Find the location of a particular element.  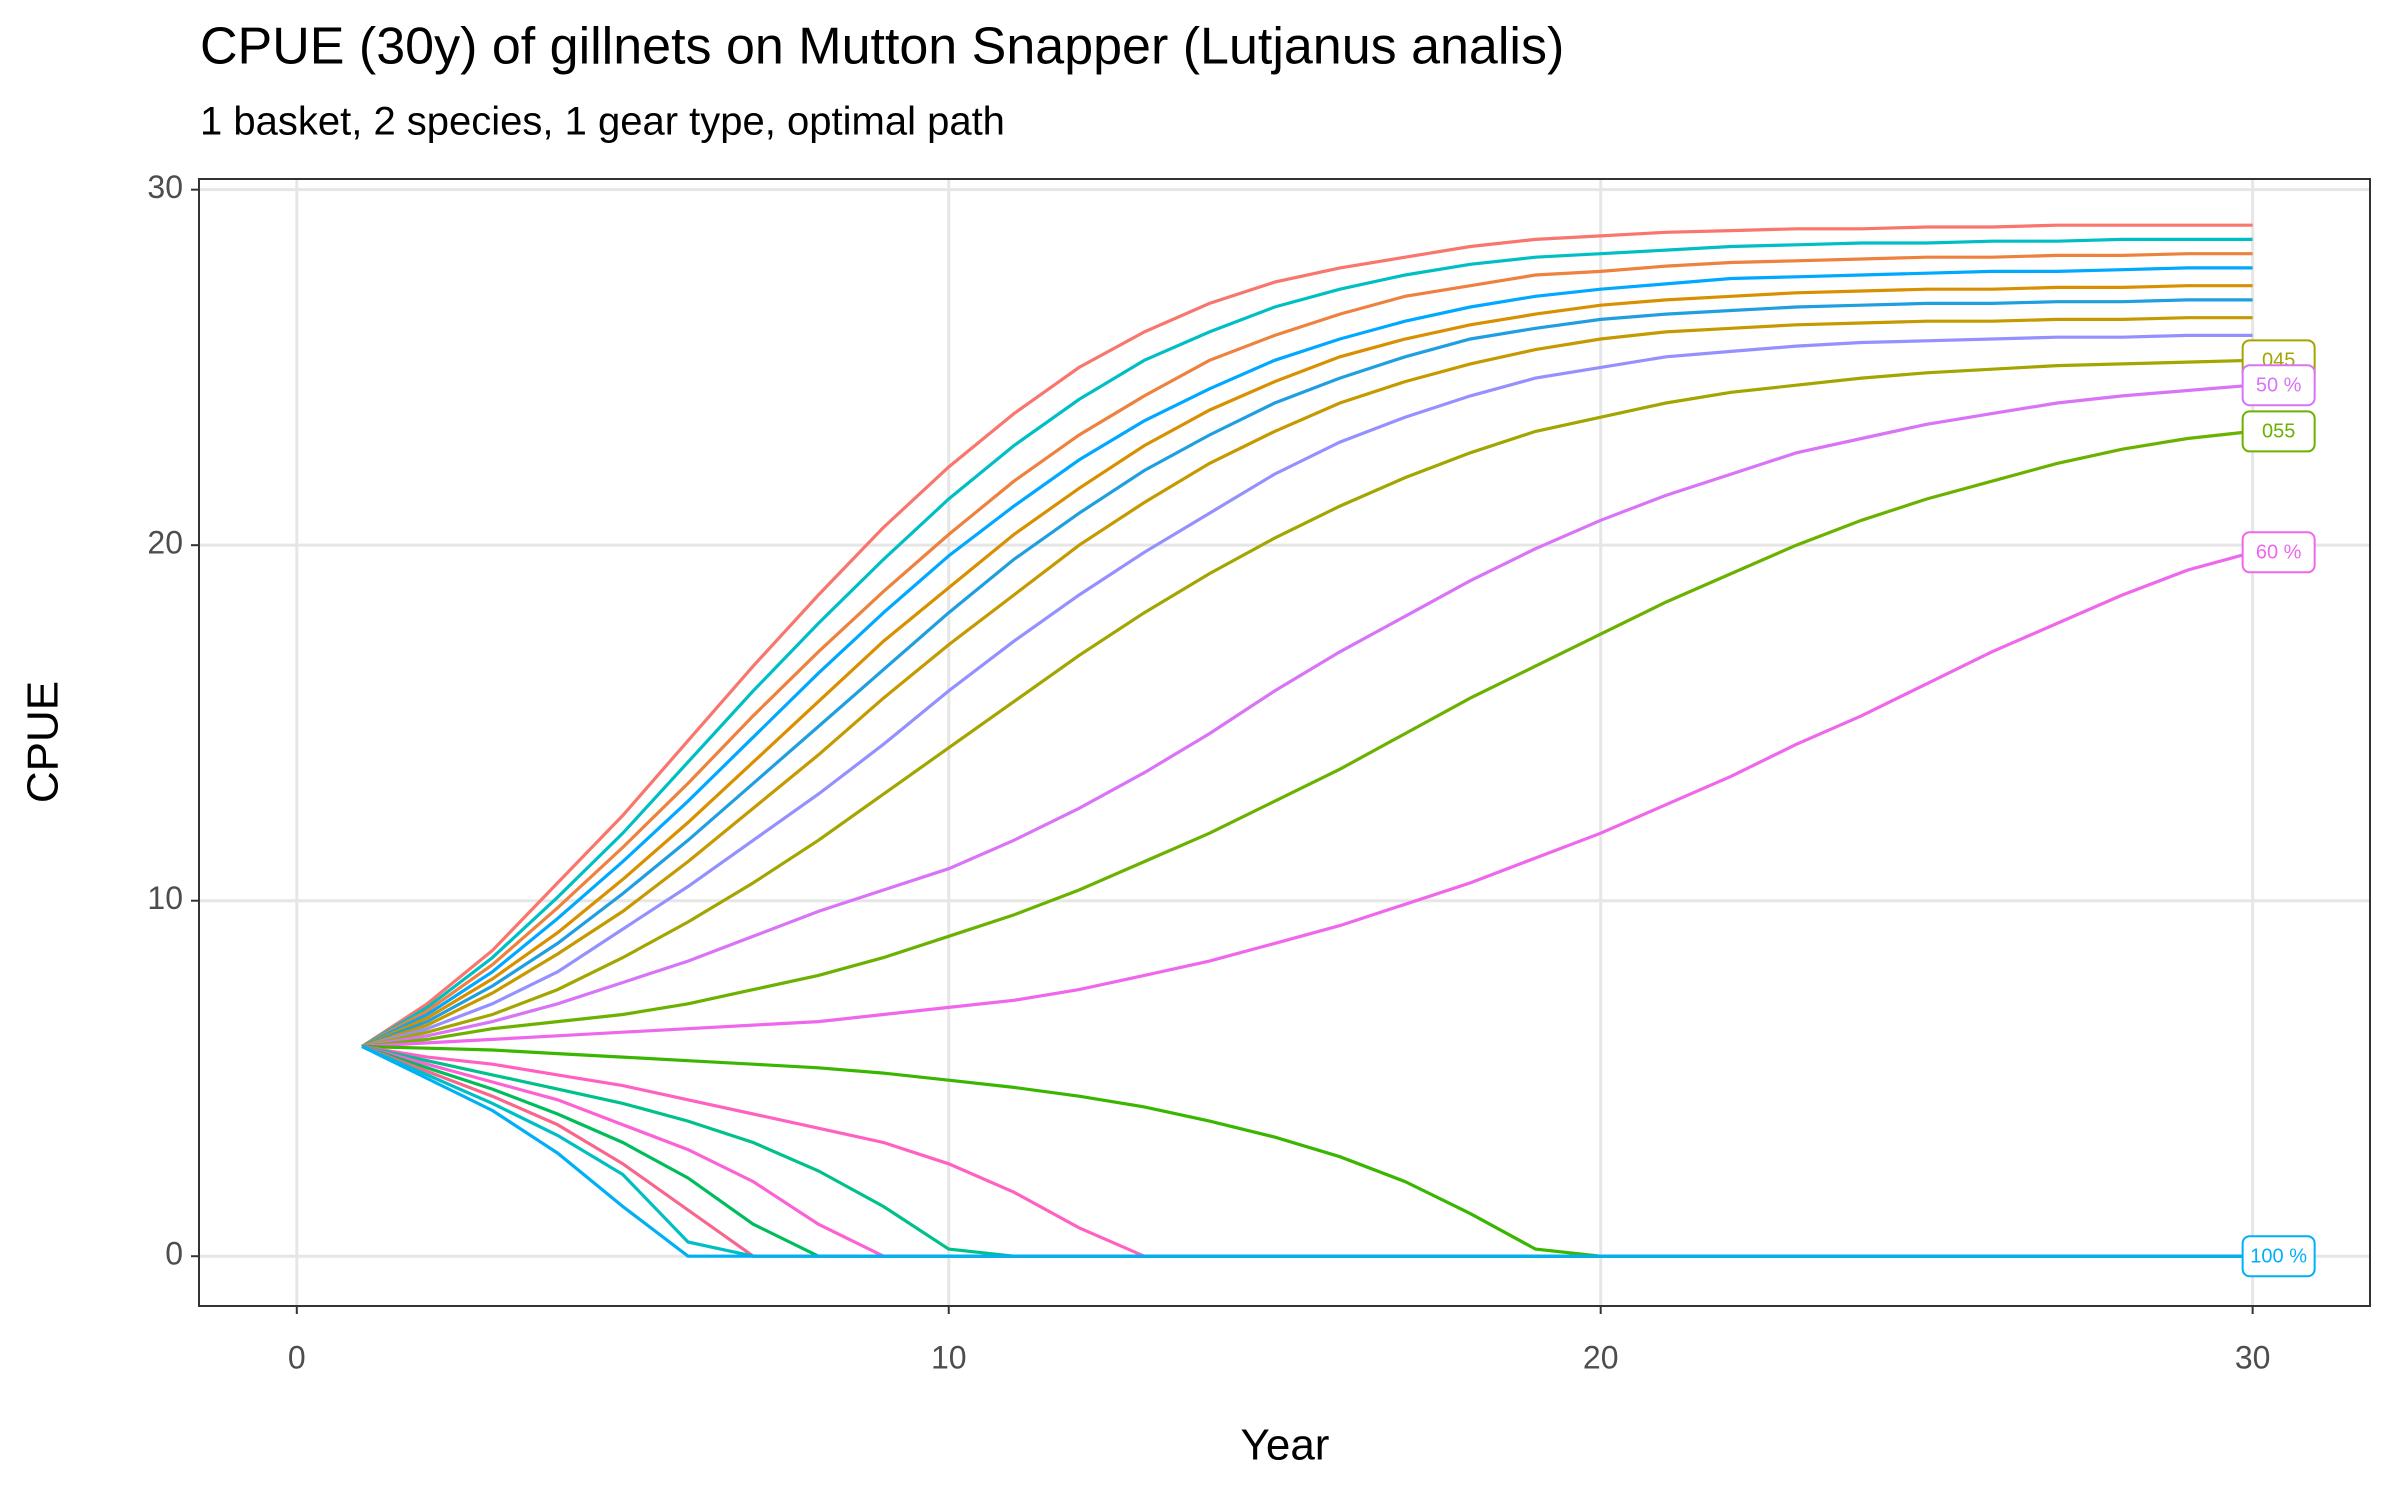

series-label: 100 % is located at coordinates (2278, 1256).